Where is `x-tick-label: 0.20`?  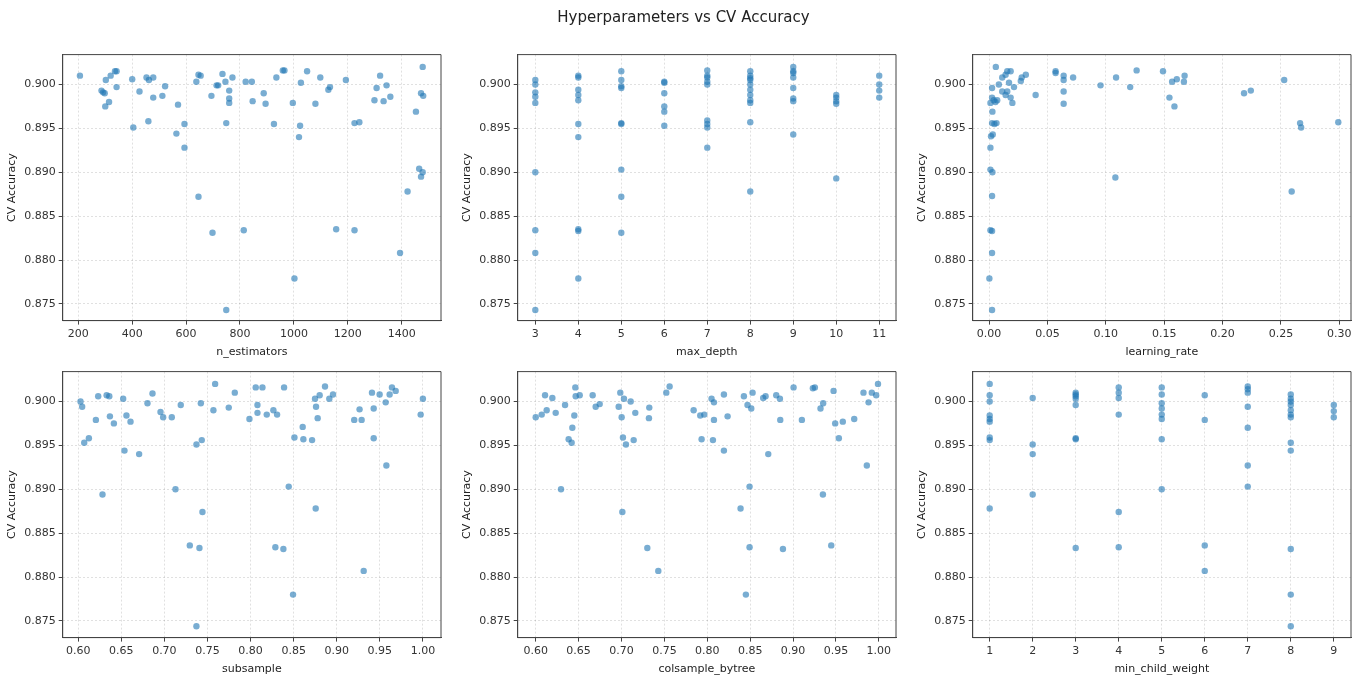 x-tick-label: 0.20 is located at coordinates (1222, 334).